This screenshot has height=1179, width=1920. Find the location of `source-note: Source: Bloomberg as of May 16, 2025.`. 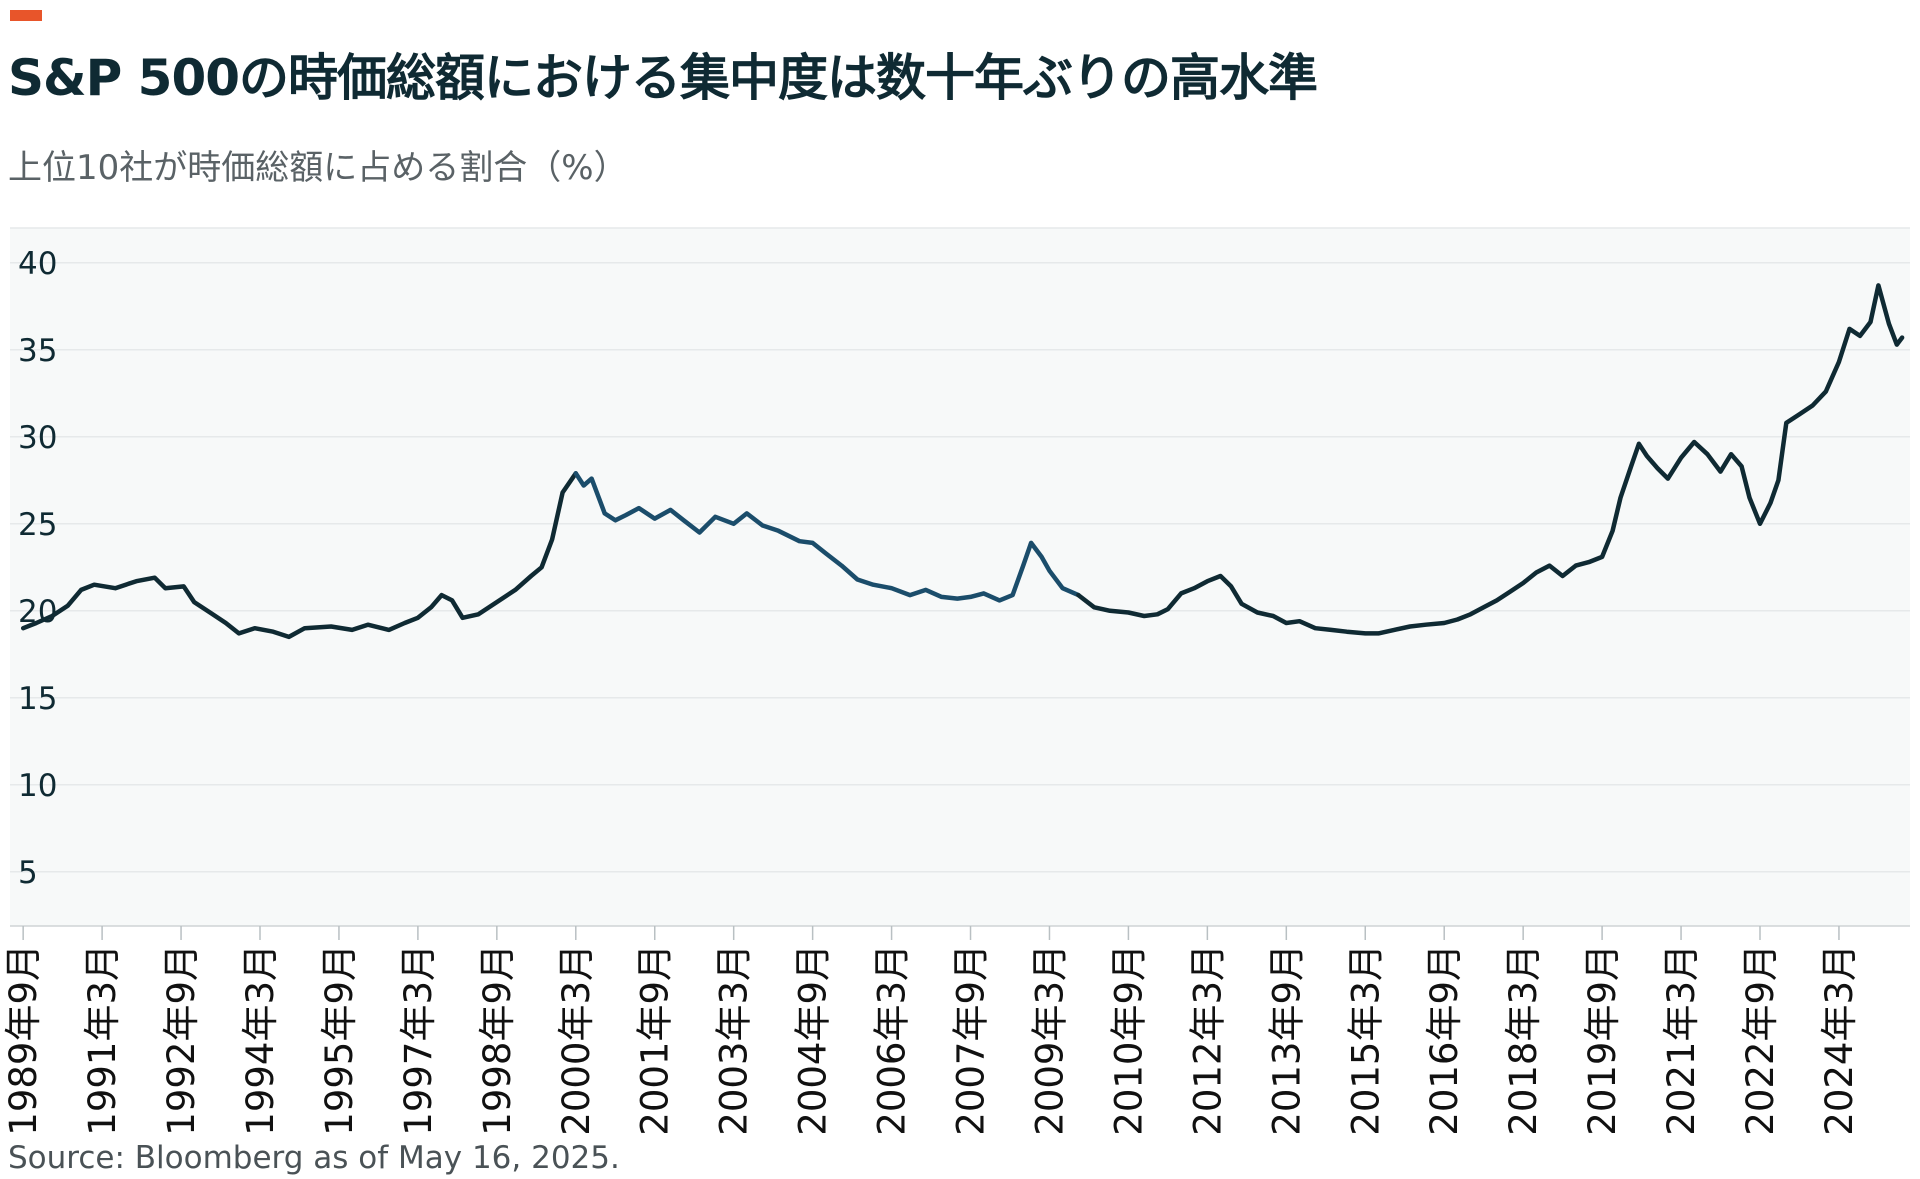

source-note: Source: Bloomberg as of May 16, 2025. is located at coordinates (314, 1158).